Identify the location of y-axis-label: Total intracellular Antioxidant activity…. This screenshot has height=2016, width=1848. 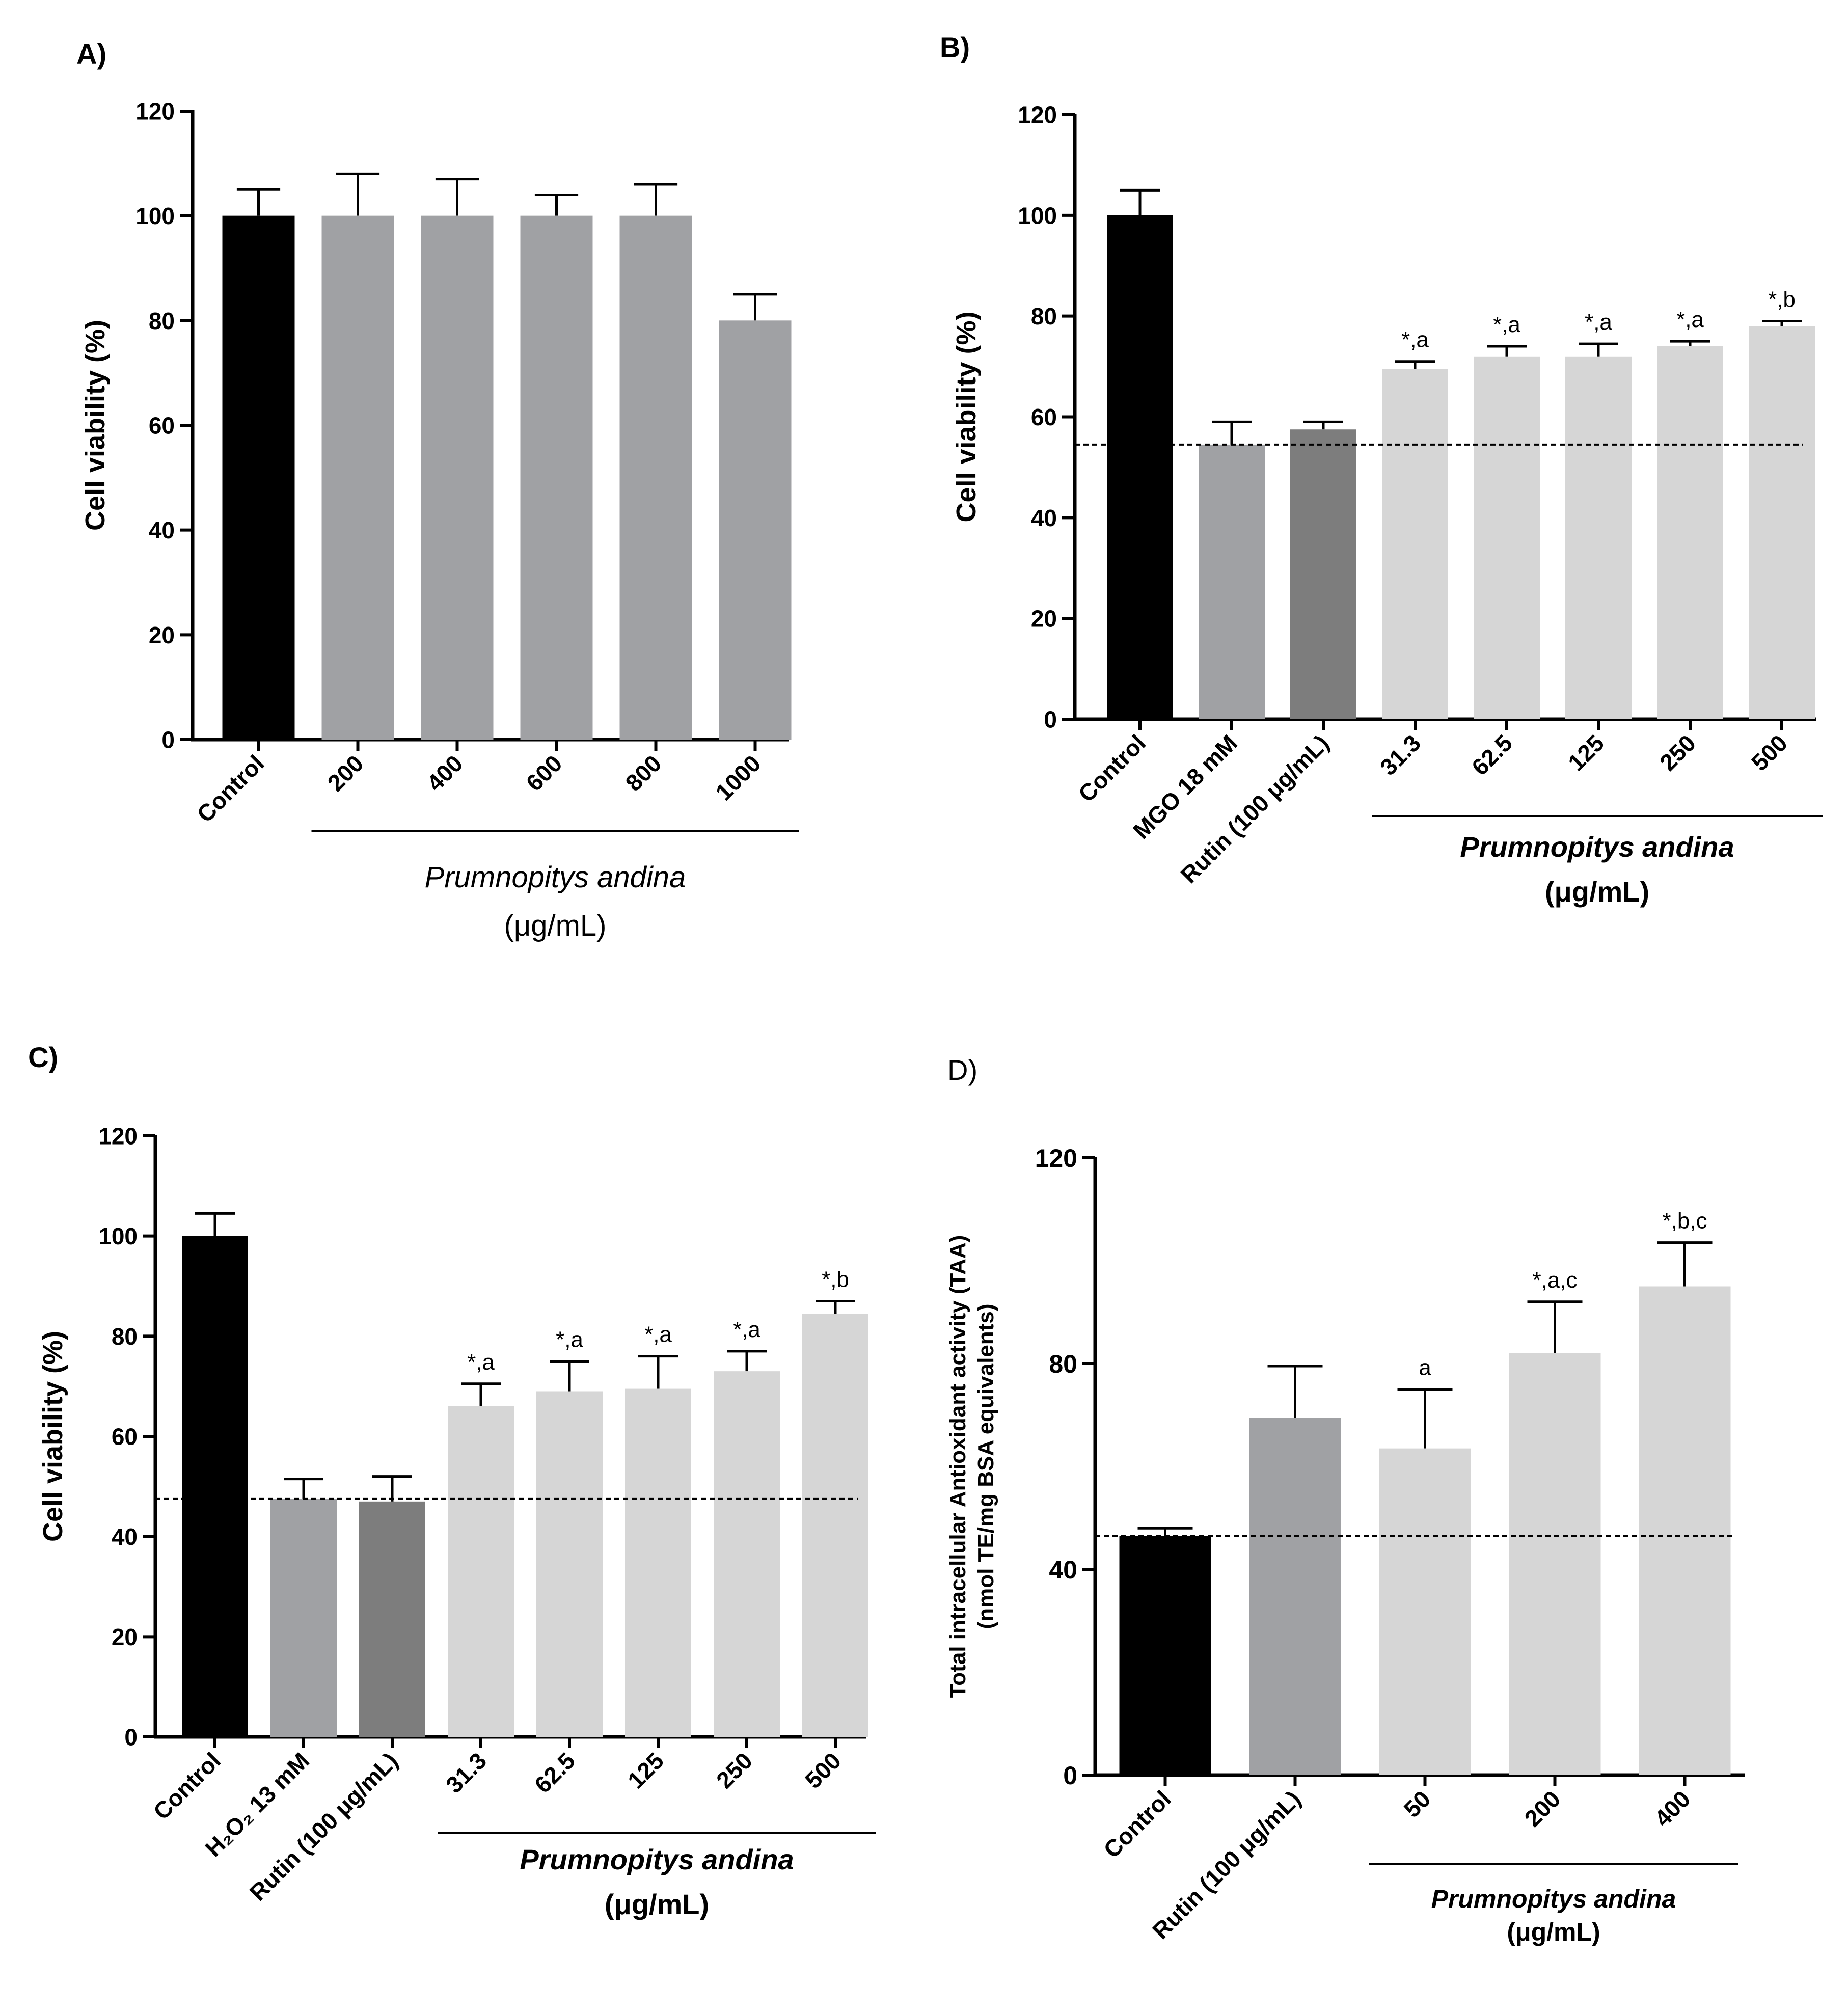
(958, 1466).